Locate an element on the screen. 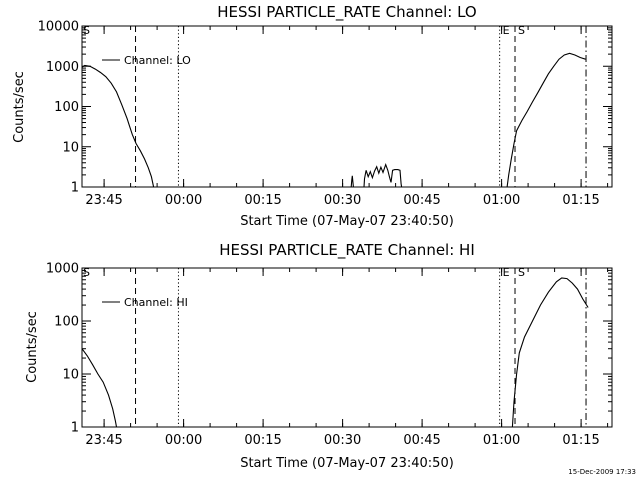 This screenshot has height=480, width=640. chart-title: HESSI PARTICLE_RATE Channel: LO is located at coordinates (346, 12).